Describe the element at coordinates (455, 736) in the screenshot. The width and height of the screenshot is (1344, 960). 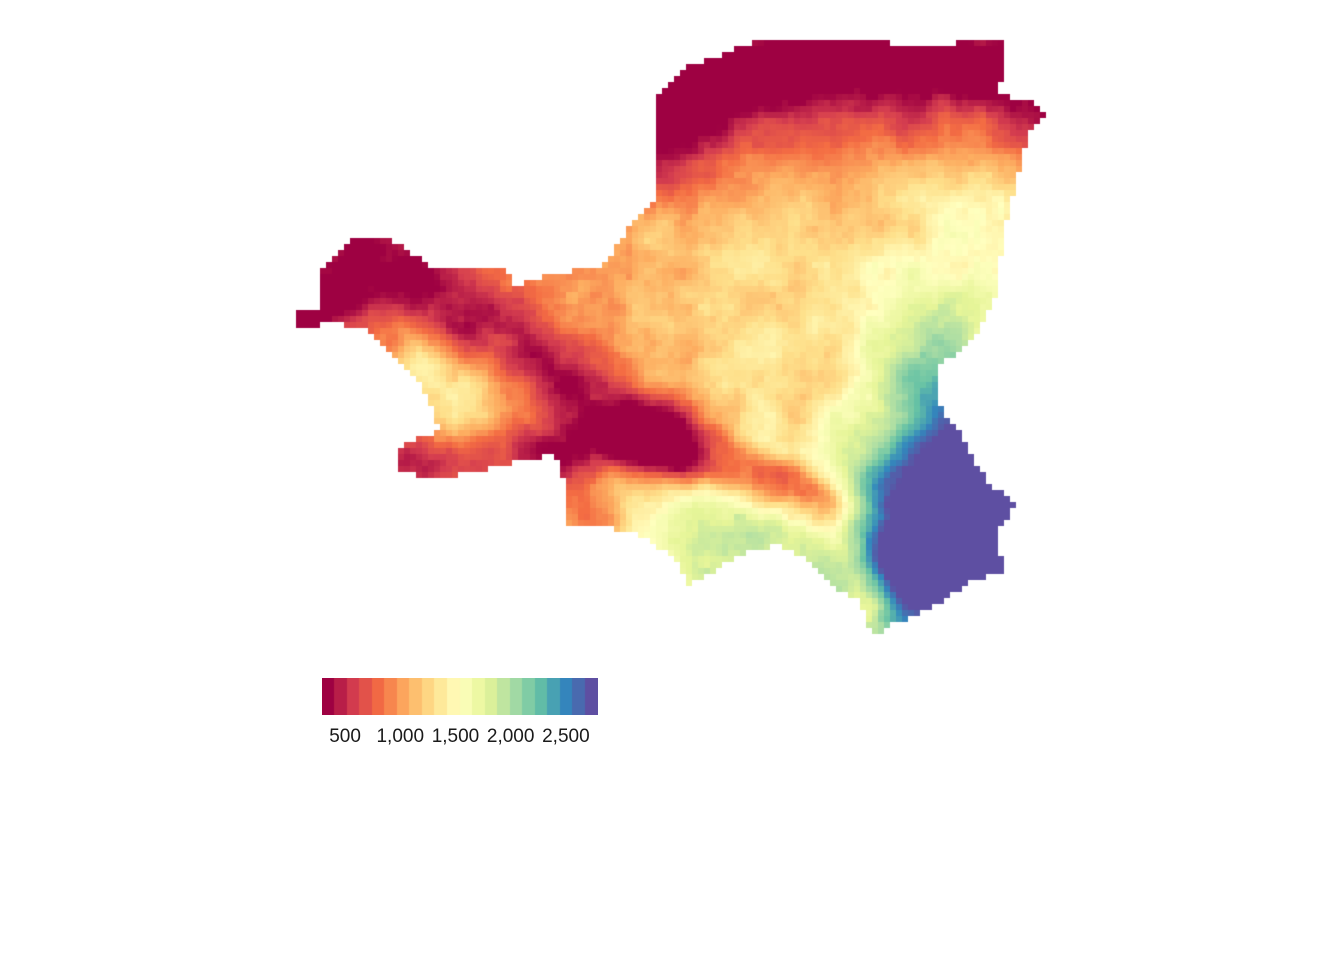
I see `legend-tick-label: 1,500` at that location.